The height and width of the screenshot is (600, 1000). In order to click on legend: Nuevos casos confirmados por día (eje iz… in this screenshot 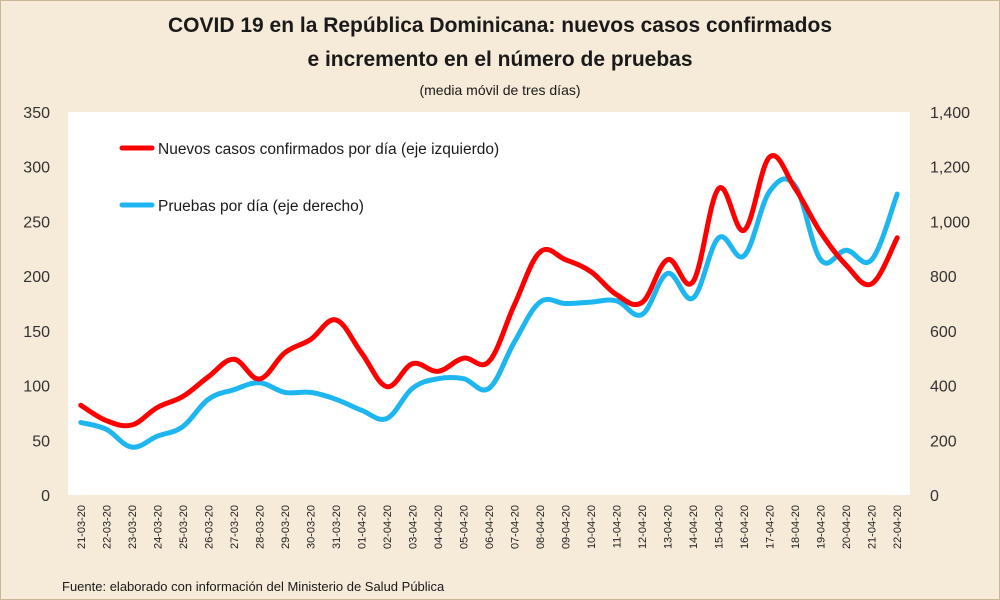, I will do `click(309, 178)`.